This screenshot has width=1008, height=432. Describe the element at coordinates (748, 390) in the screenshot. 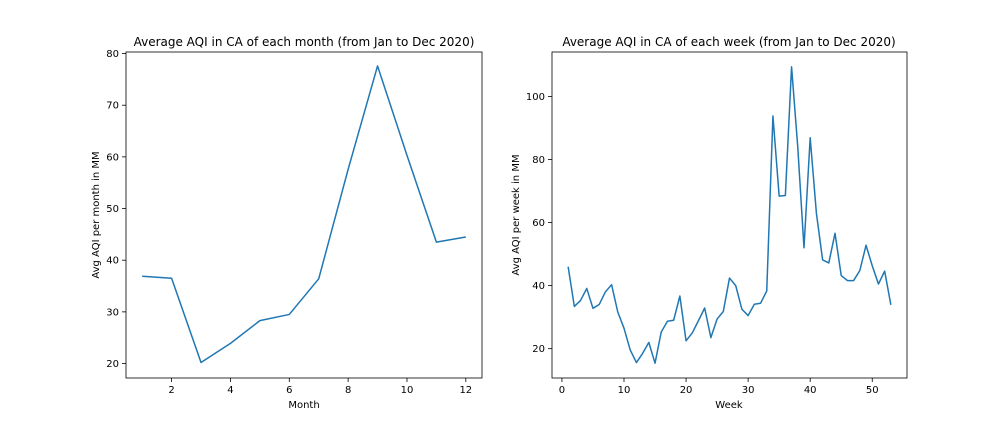

I see `x-tick-label: 30` at that location.